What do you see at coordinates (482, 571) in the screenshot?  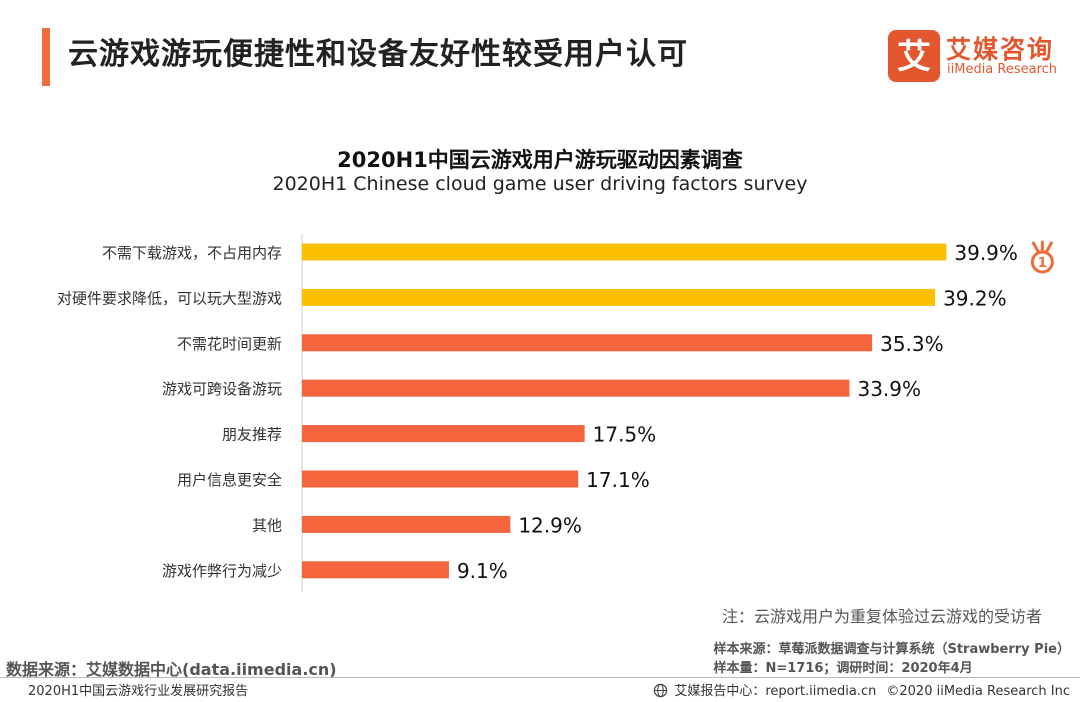 I see `value-label: 9.1%` at bounding box center [482, 571].